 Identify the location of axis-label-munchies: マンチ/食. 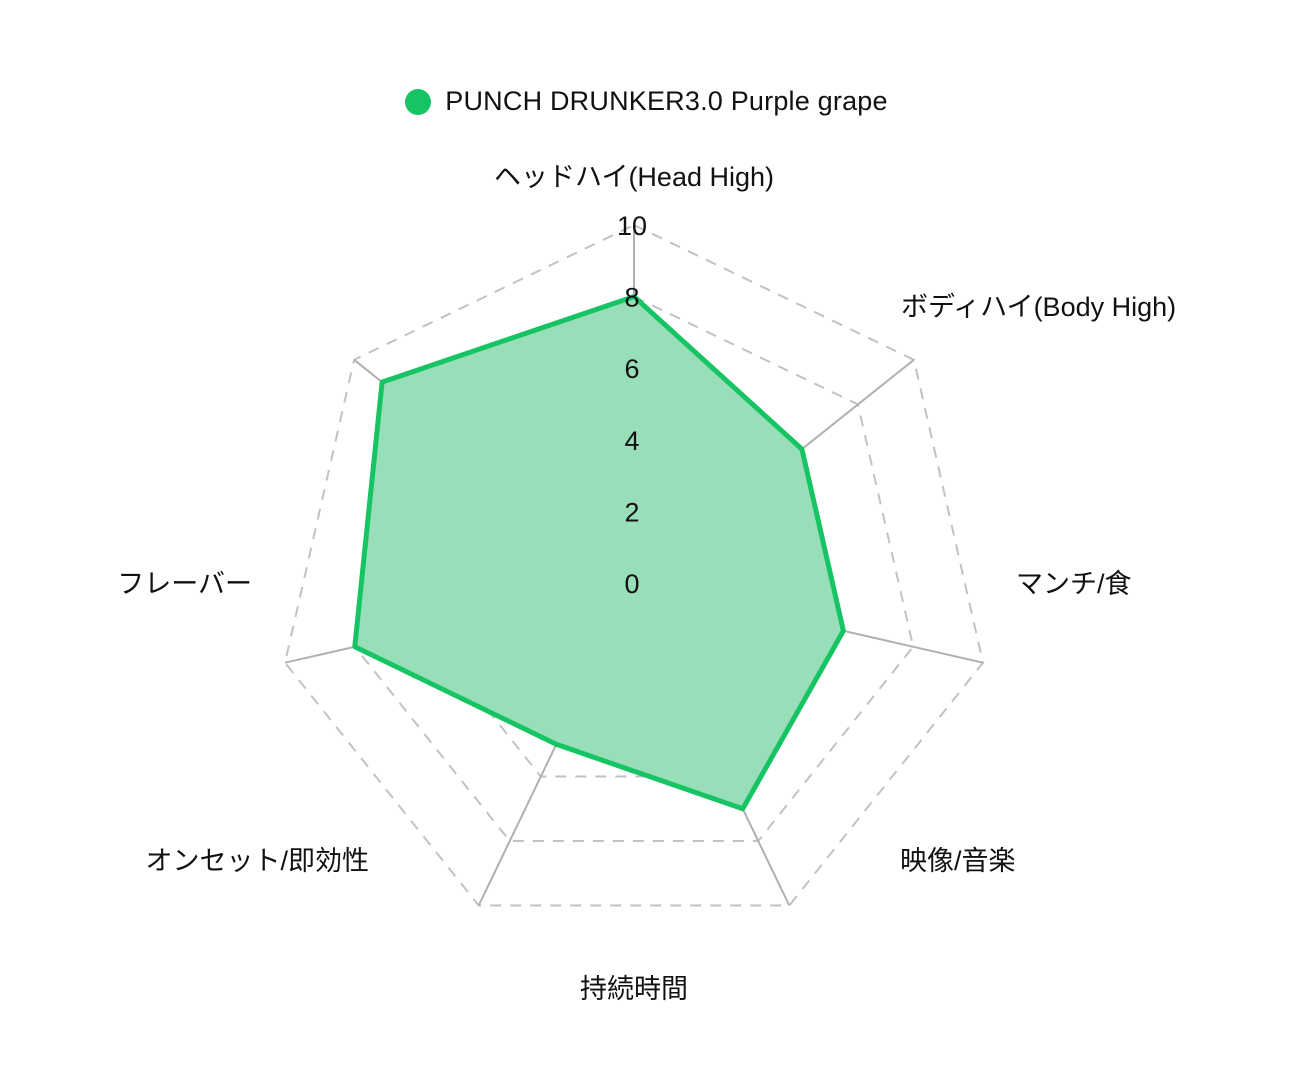
(1074, 584).